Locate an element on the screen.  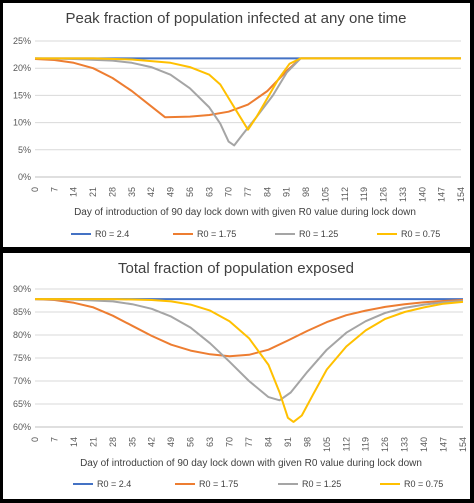
y-tick-label: 15% is located at coordinates (22, 95).